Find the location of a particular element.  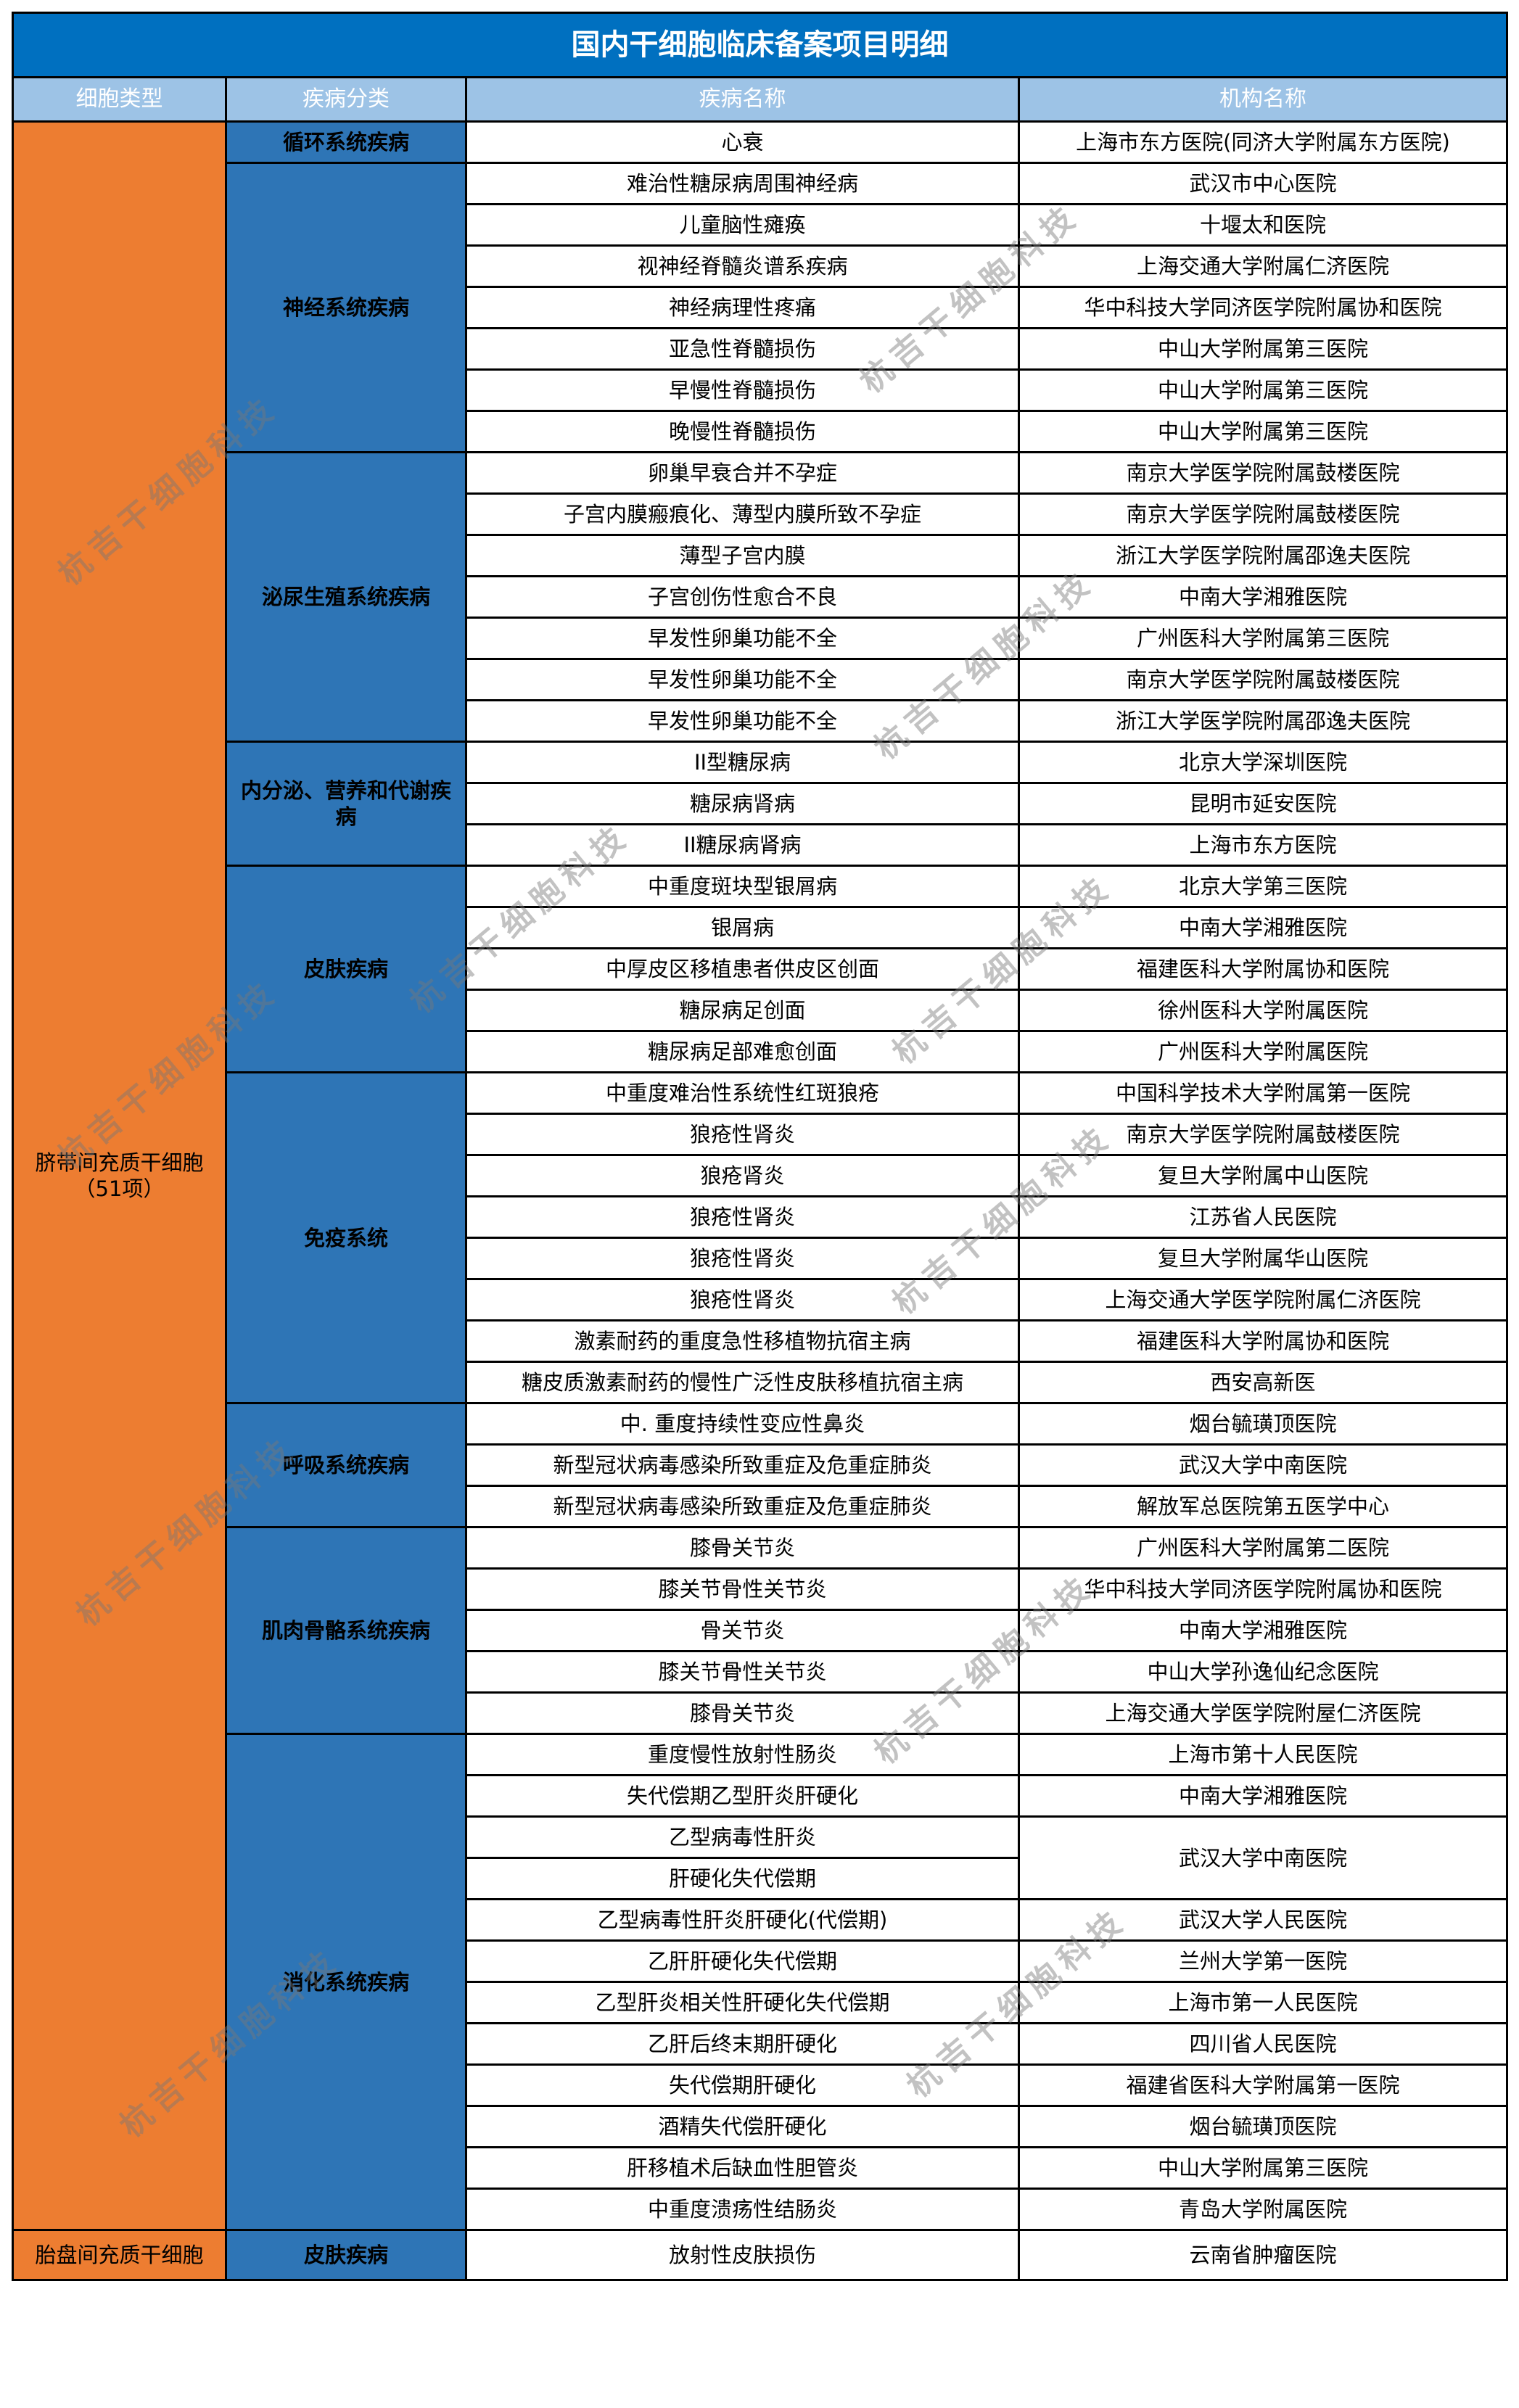

disease-name-cell: 糖皮质激素耐药的慢性广泛性皮肤移植抗宿主病 is located at coordinates (742, 1382).